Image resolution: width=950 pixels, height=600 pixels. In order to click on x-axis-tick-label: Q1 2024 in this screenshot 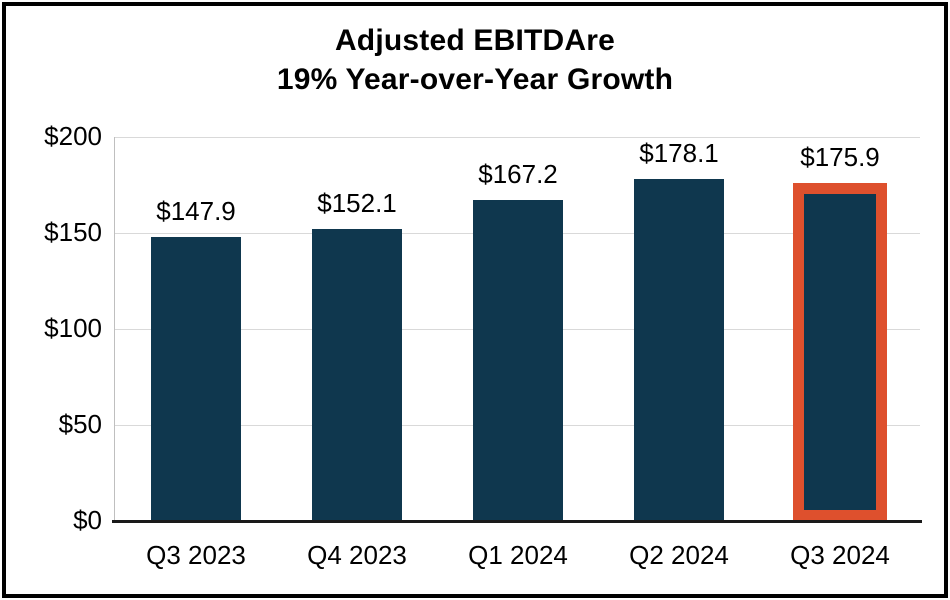, I will do `click(518, 555)`.